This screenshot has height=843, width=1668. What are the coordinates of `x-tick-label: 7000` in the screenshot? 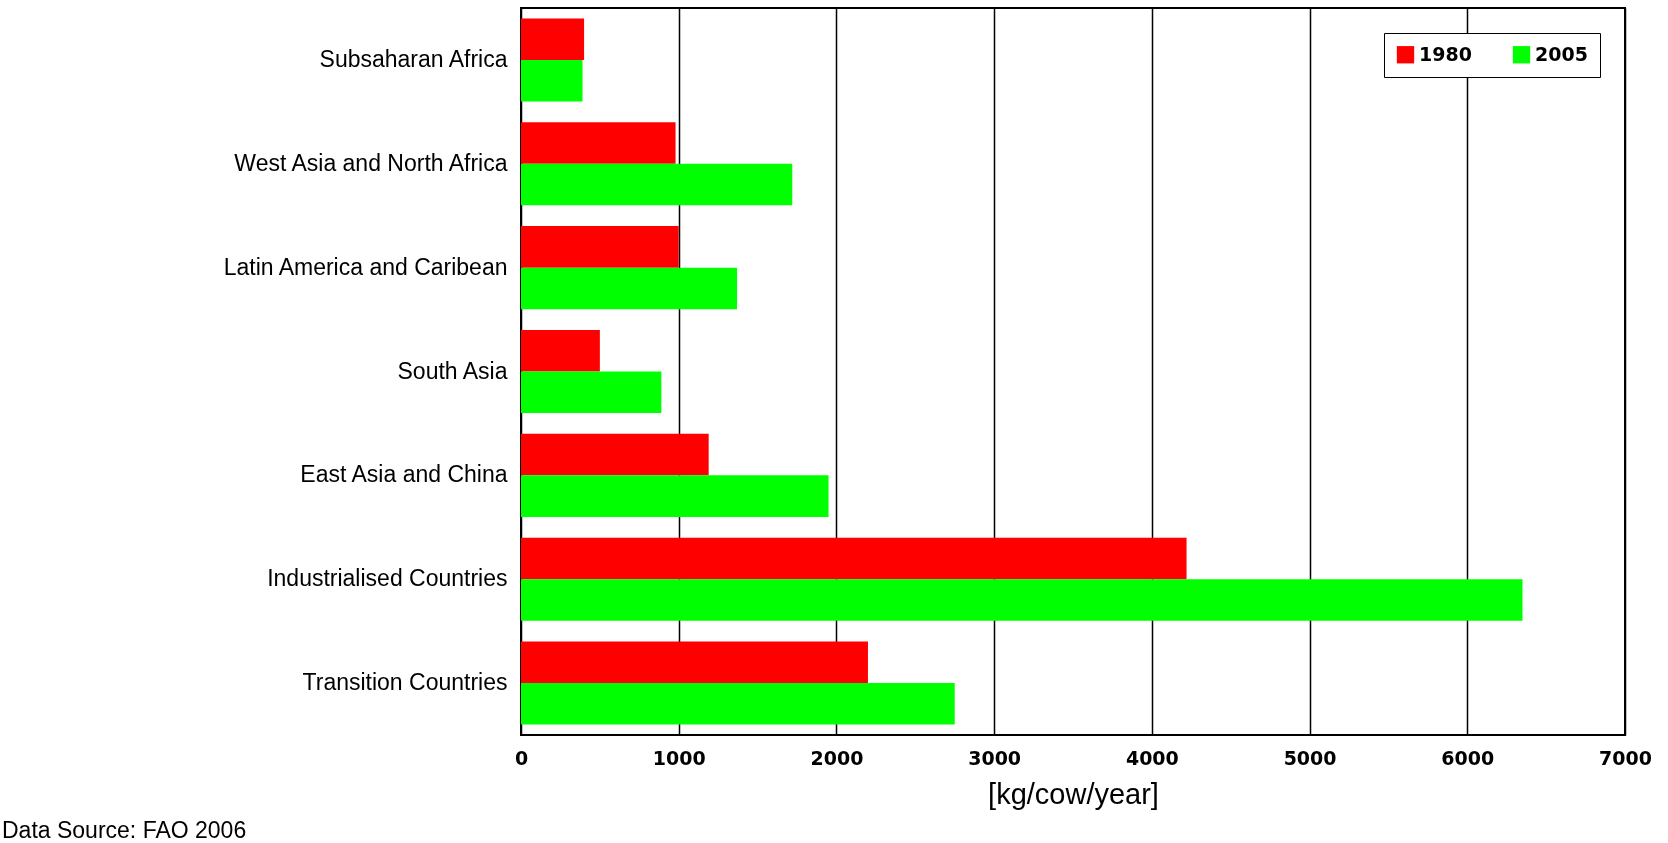 It's located at (1625, 757).